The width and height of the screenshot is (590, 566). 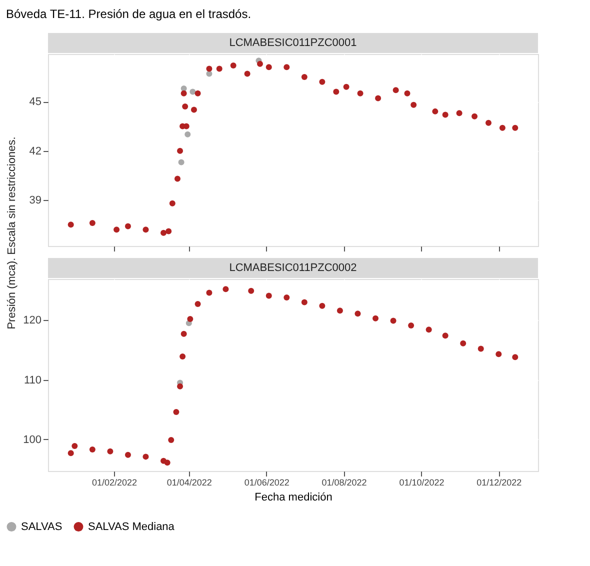 I want to click on y-tick-label: 39, so click(x=35, y=200).